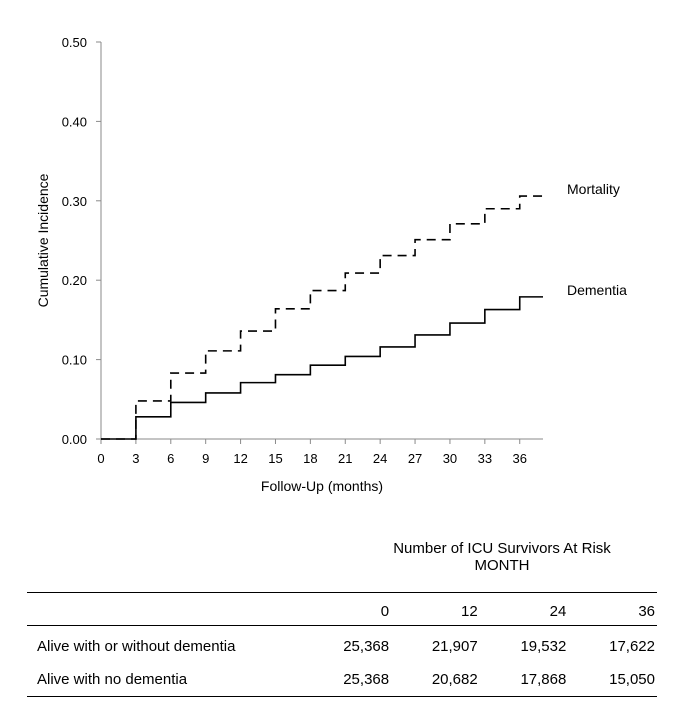  Describe the element at coordinates (454, 646) in the screenshot. I see `cell-value: 21,907` at that location.